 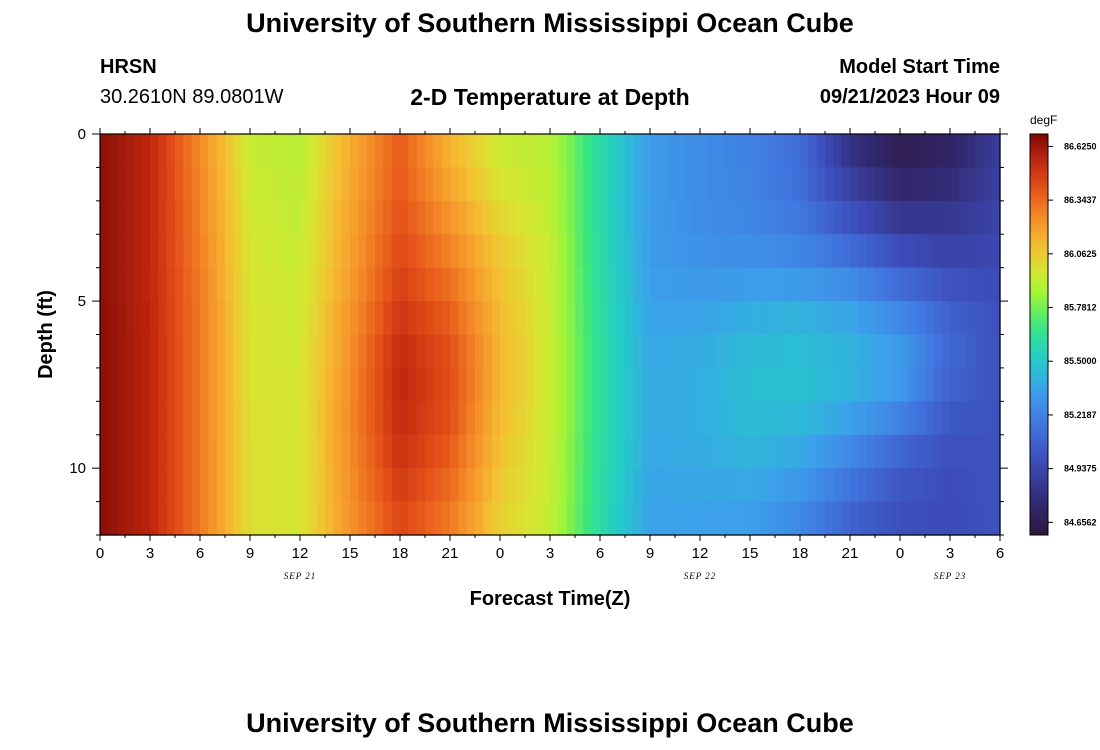 What do you see at coordinates (1080, 200) in the screenshot?
I see `colorbar-tick-label: 86.3437` at bounding box center [1080, 200].